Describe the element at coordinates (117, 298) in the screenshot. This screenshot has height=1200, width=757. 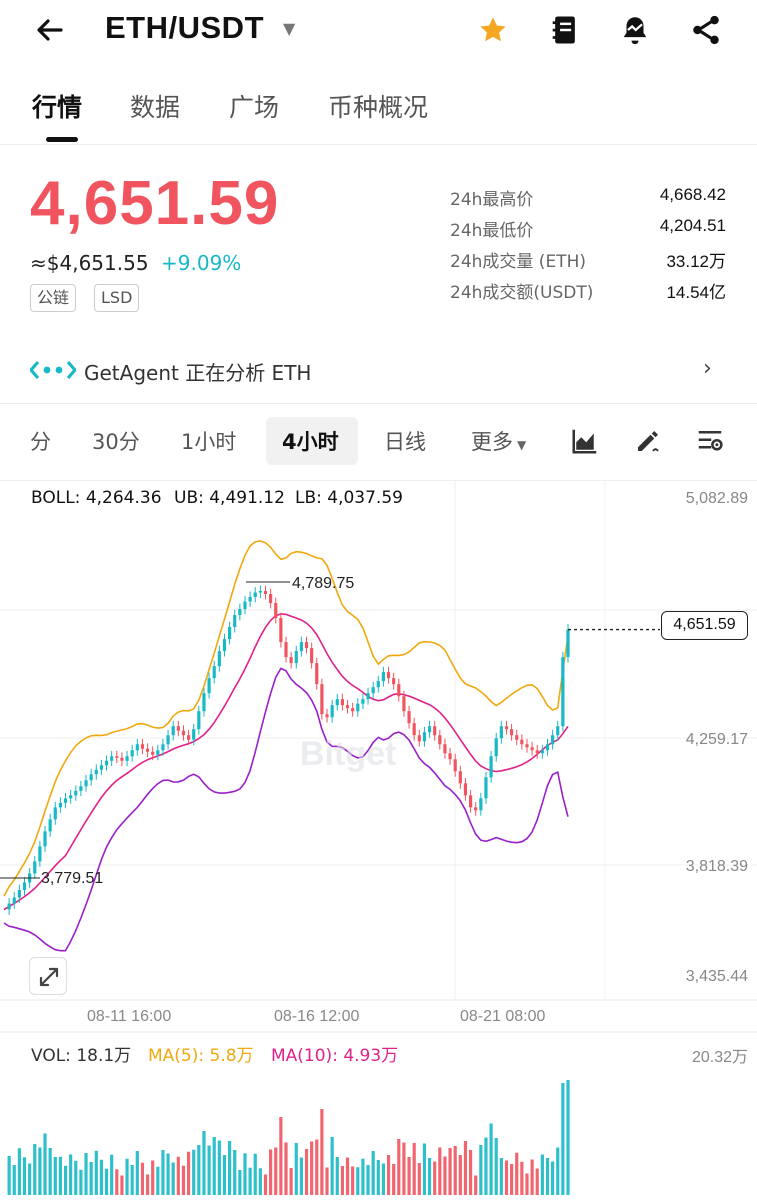
I see `tag-lsd: LSD` at that location.